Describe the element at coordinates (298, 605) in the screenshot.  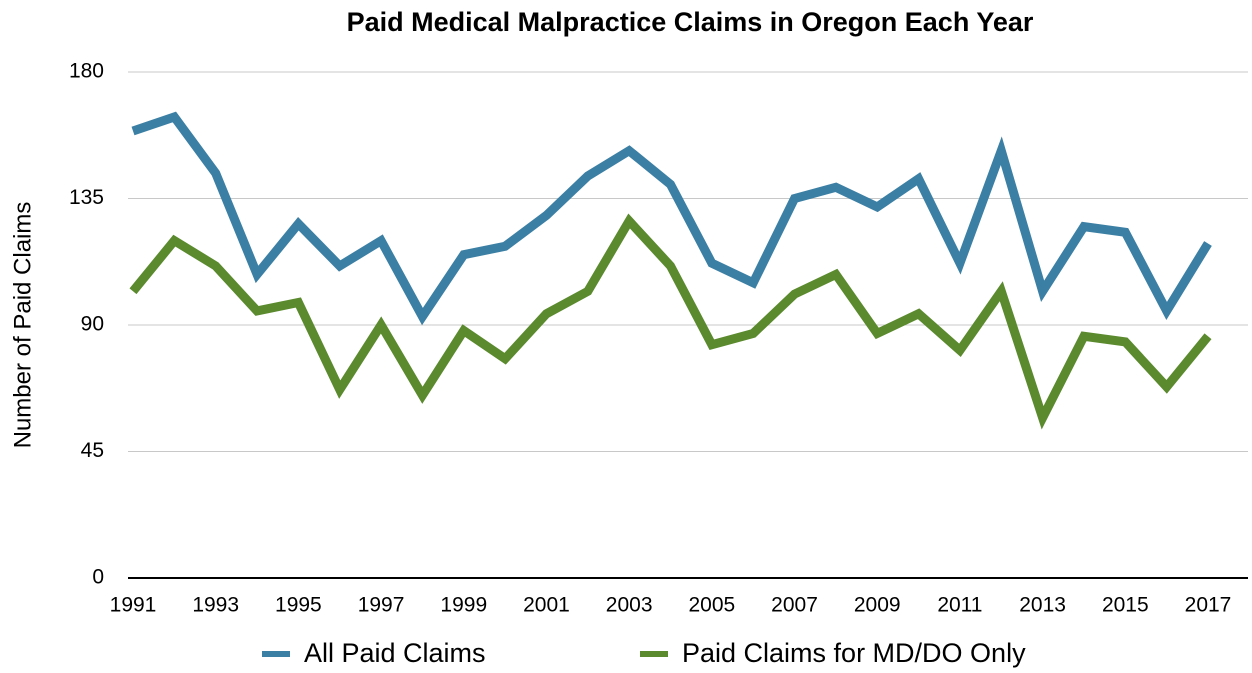
I see `x-tick-label: 1995` at that location.